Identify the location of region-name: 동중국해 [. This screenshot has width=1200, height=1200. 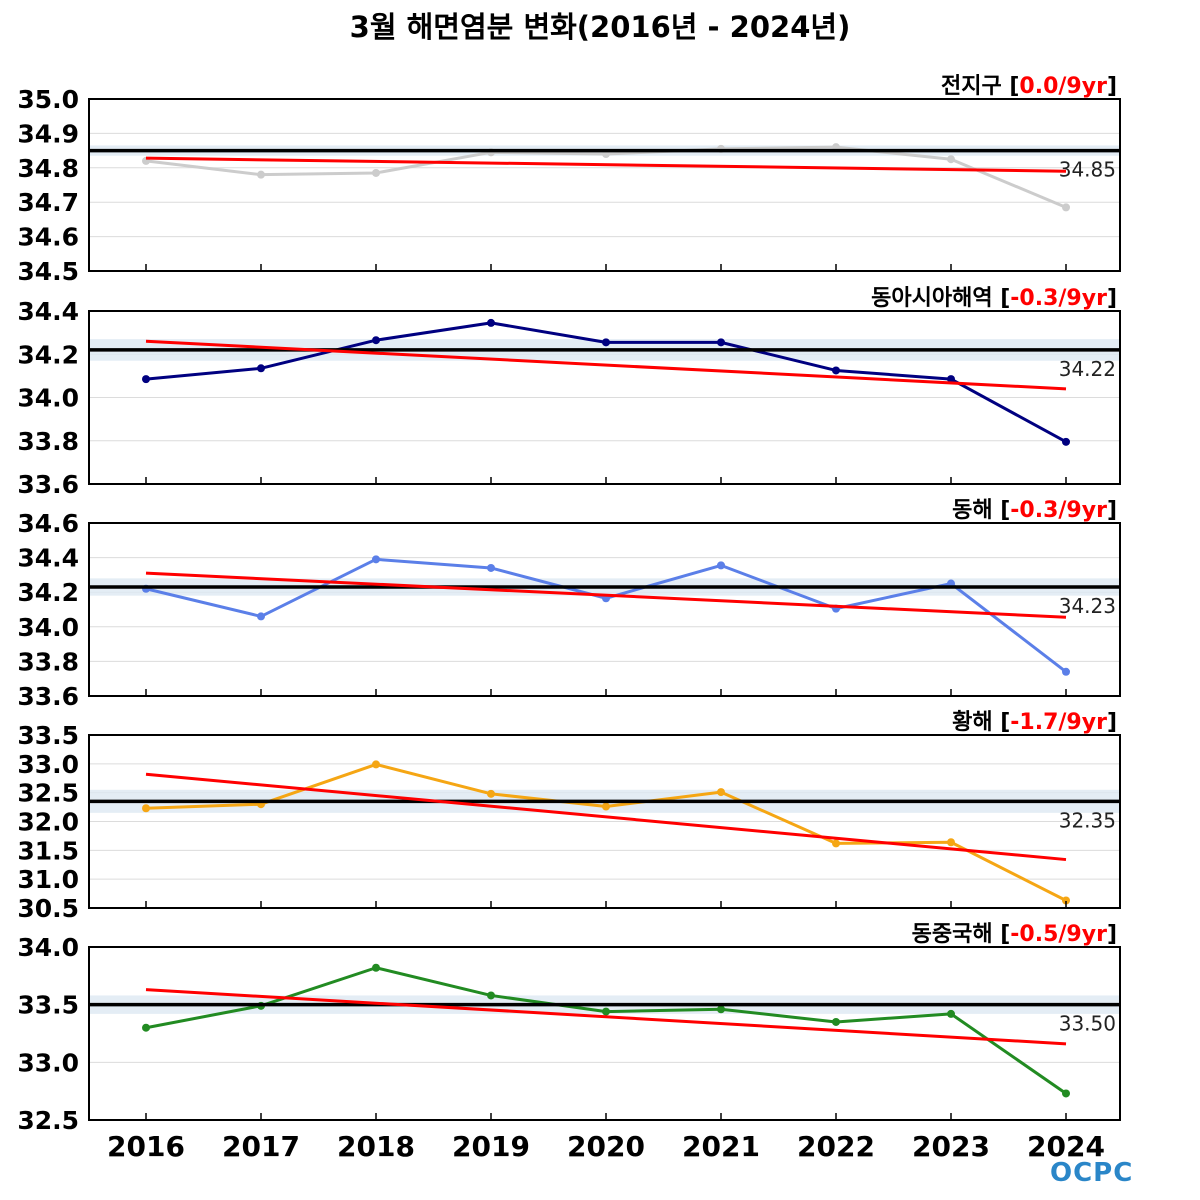
(961, 934).